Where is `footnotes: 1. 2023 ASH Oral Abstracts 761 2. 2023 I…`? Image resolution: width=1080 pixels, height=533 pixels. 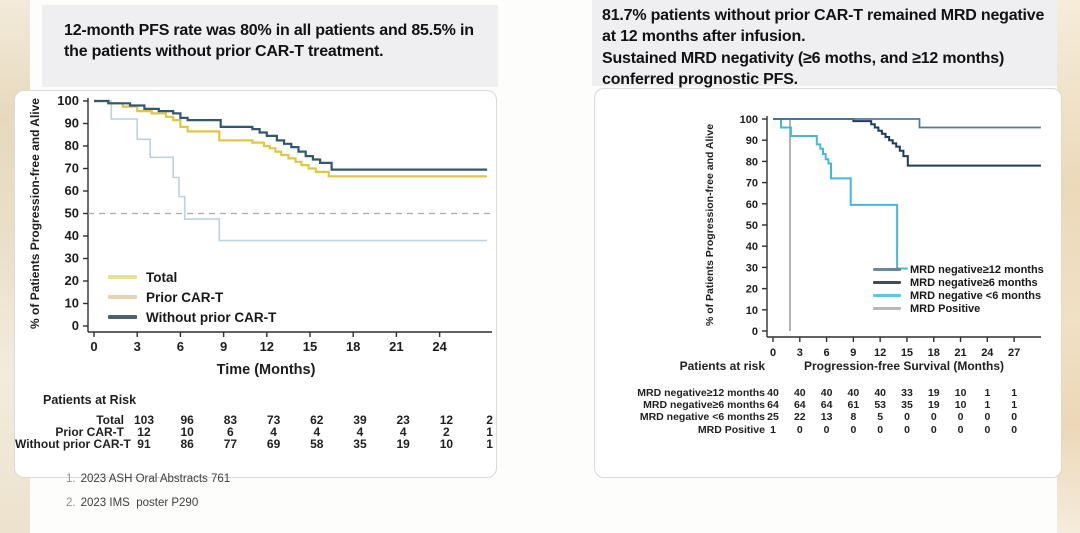
footnotes: 1. 2023 ASH Oral Abstracts 761 2. 2023 I… is located at coordinates (148, 497).